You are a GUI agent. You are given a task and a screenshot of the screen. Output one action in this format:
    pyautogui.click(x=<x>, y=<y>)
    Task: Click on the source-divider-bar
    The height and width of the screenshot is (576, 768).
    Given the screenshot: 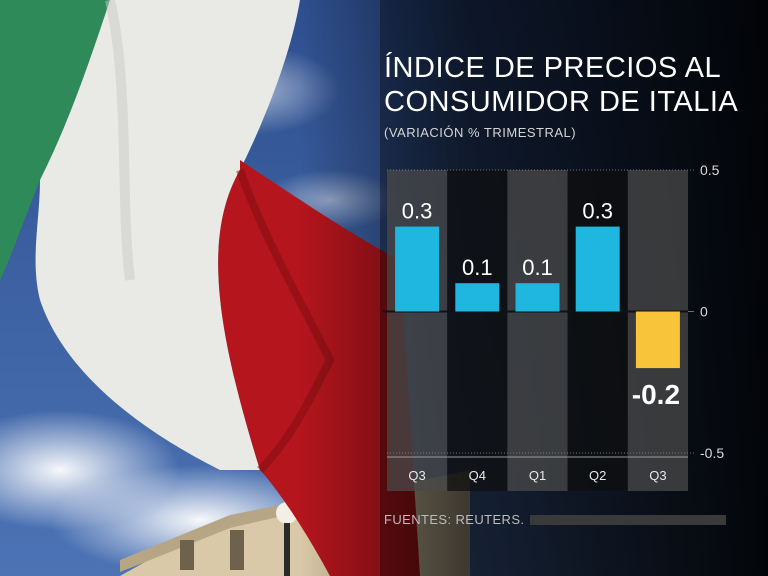 What is the action you would take?
    pyautogui.click(x=628, y=520)
    